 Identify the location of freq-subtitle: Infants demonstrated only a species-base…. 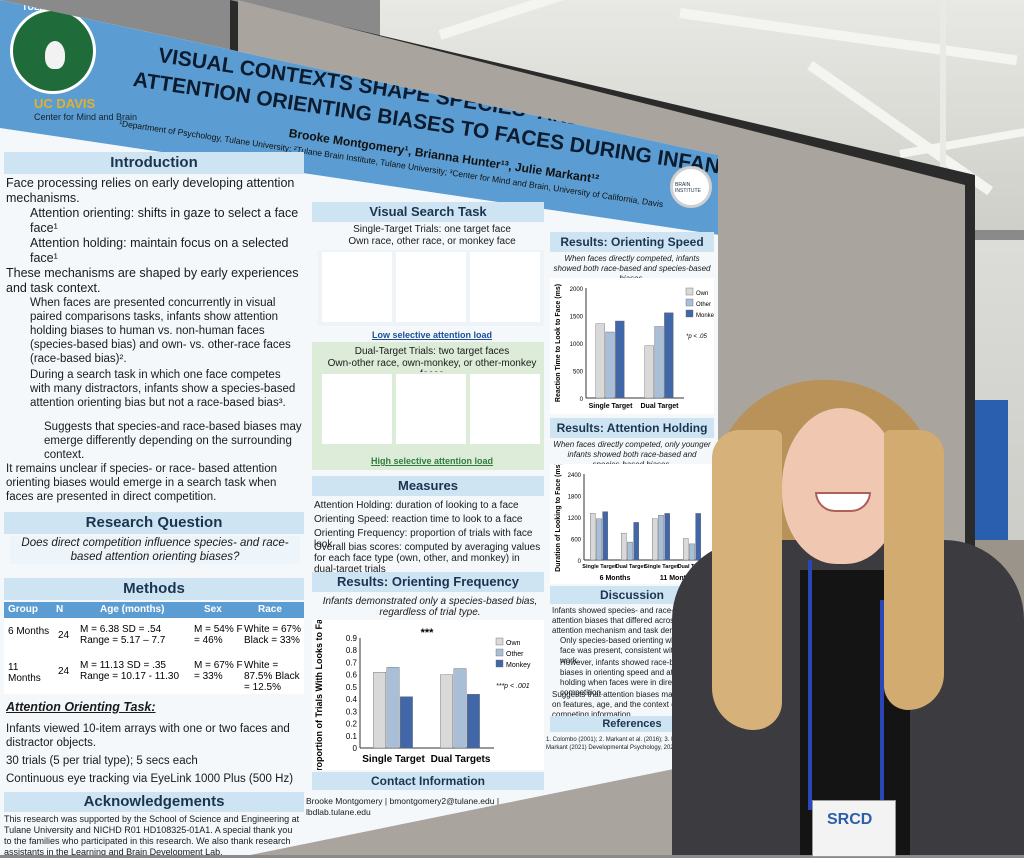
(430, 607).